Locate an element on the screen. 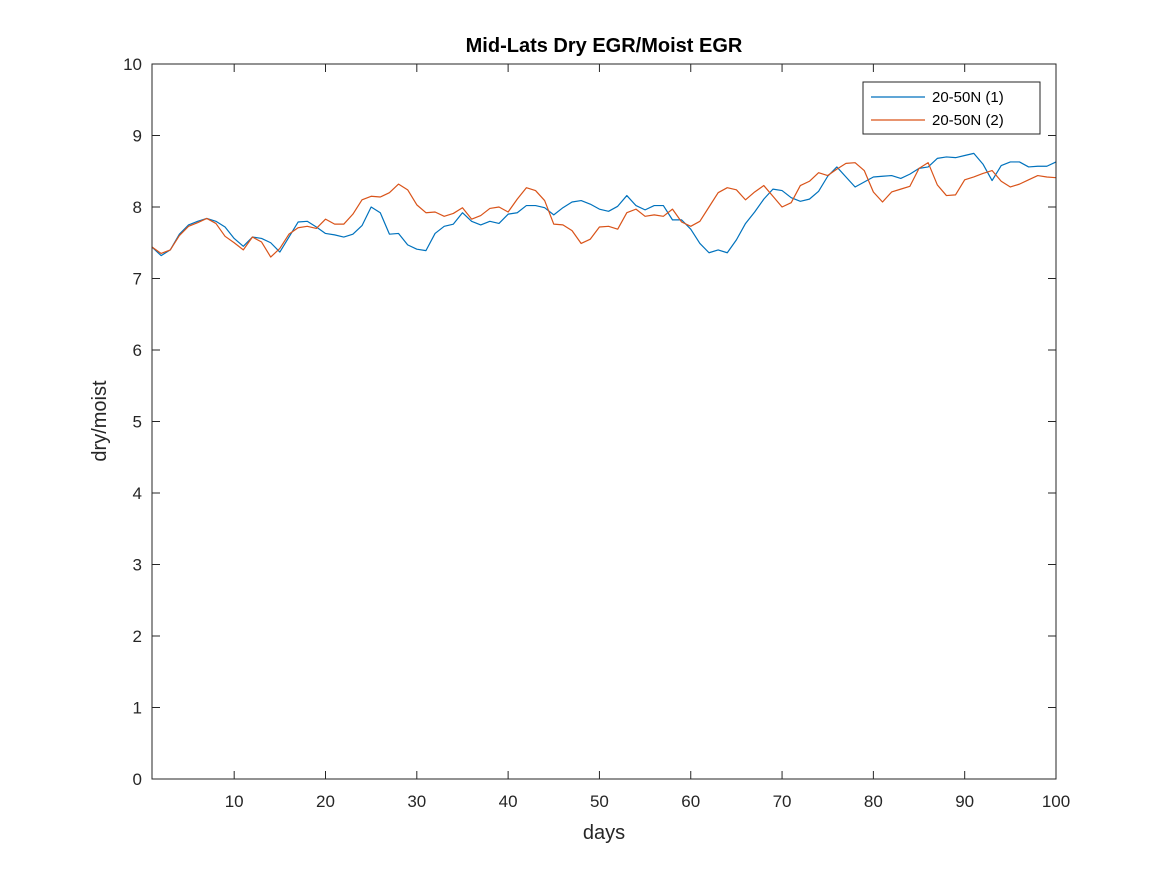 The image size is (1167, 875). legend-box is located at coordinates (951, 108).